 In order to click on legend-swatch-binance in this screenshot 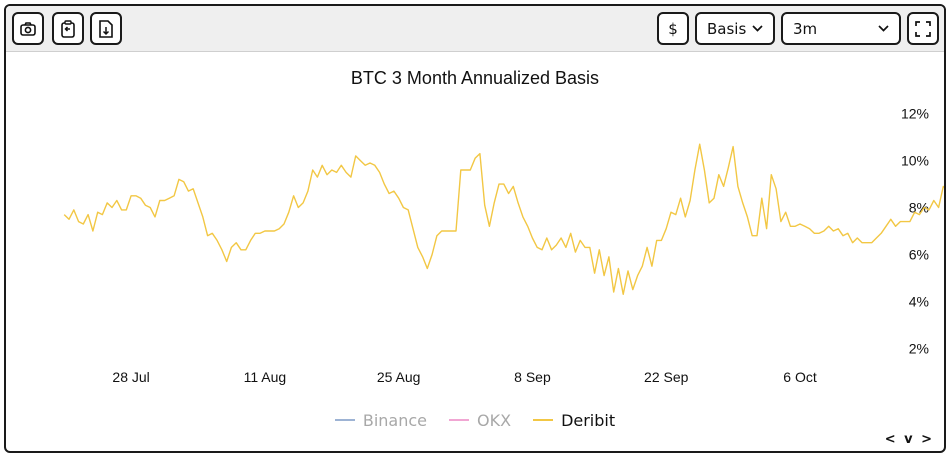, I will do `click(344, 420)`.